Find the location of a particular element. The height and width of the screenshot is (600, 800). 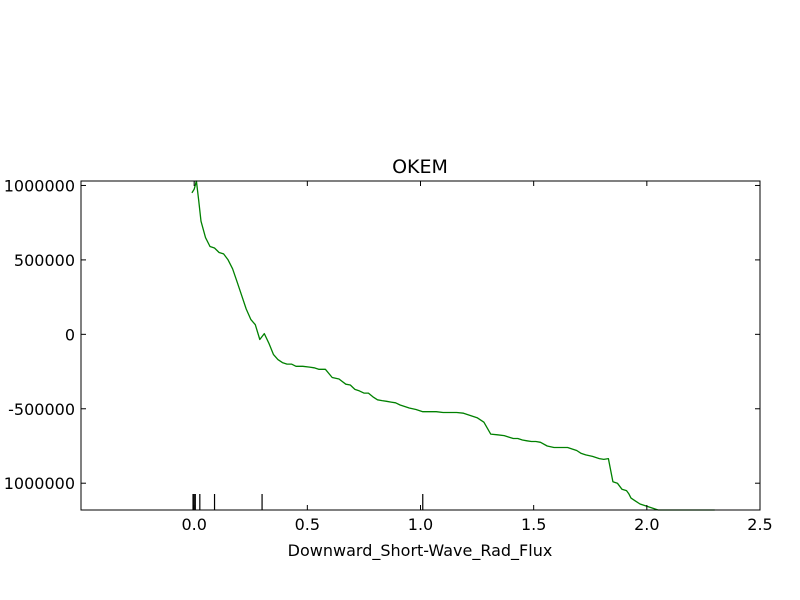

x-tick-label-5: 2.5 is located at coordinates (759, 524).